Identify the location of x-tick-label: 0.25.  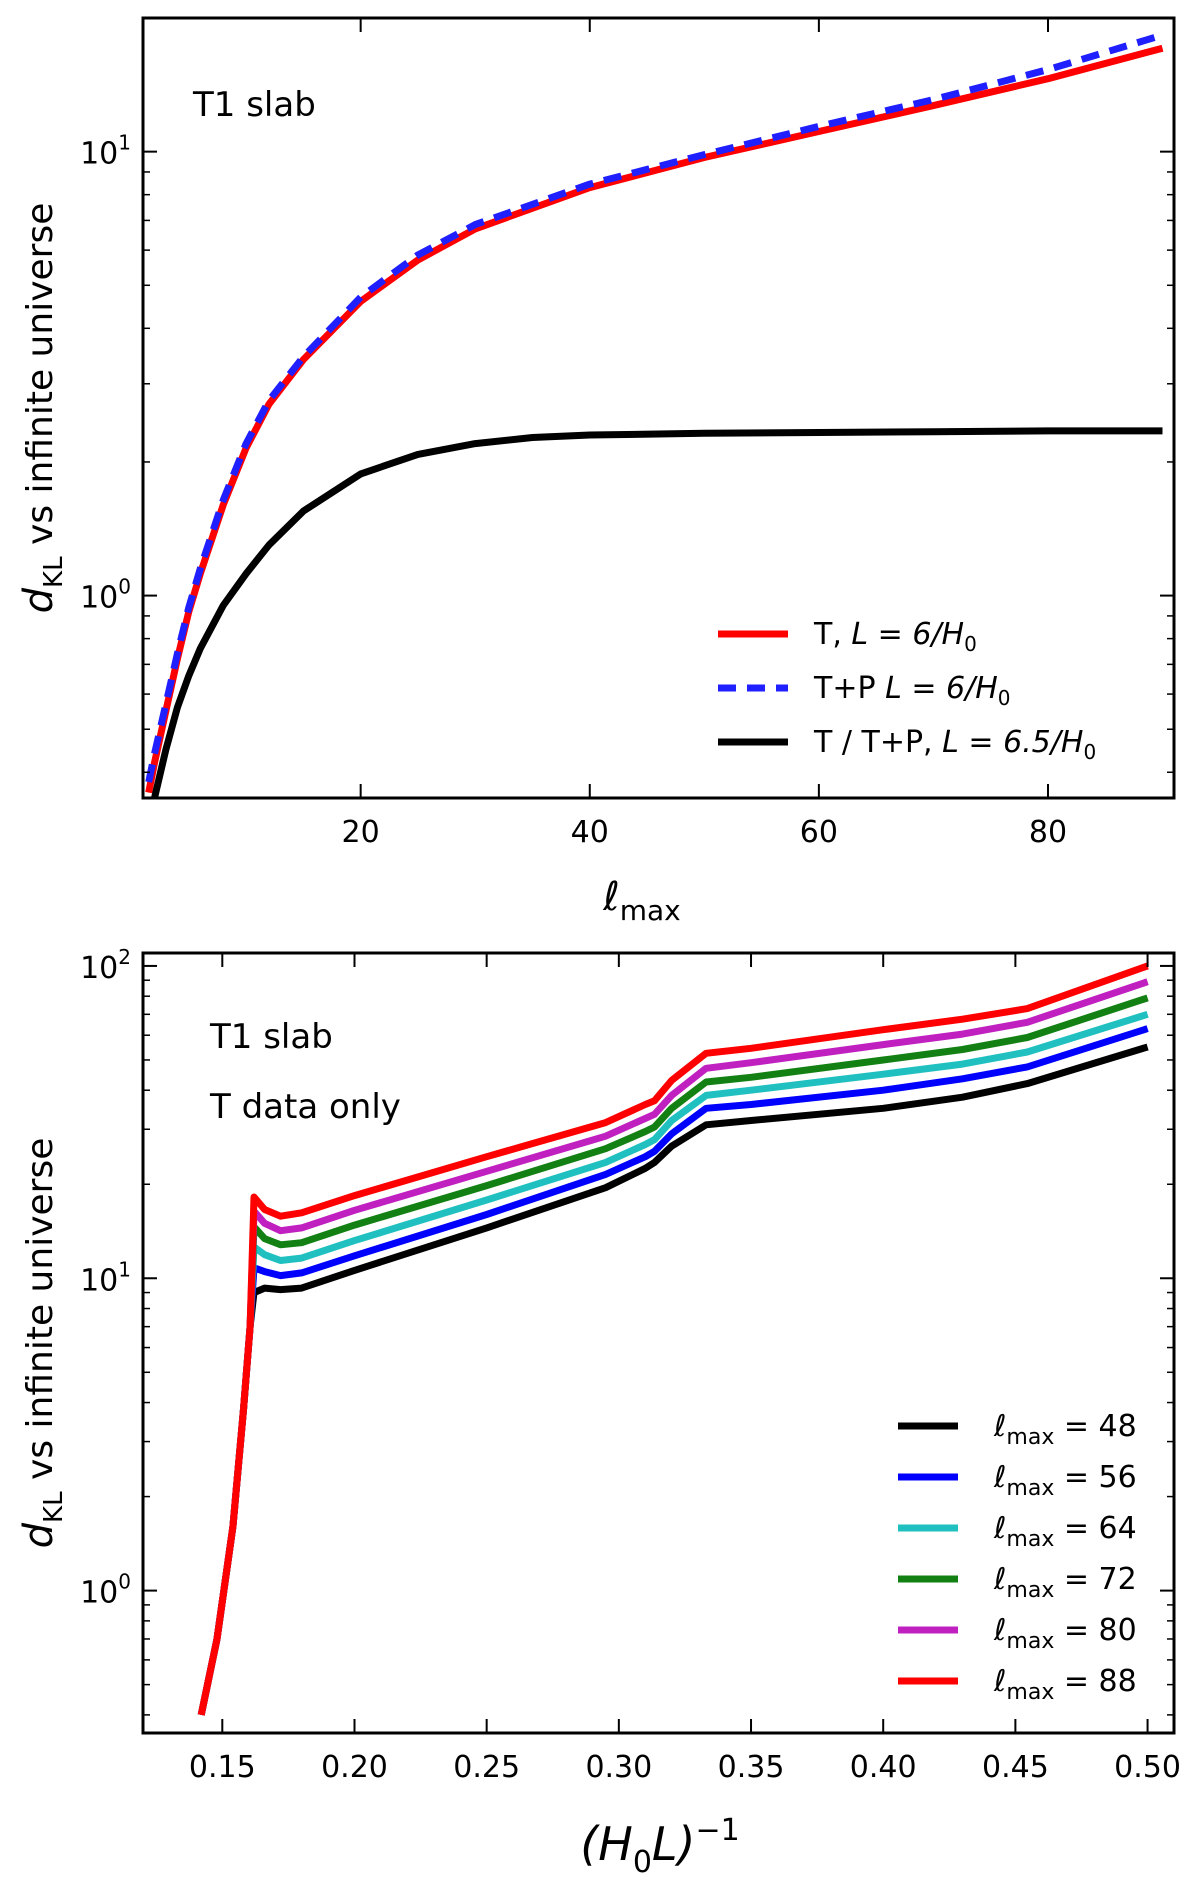
(486, 1767).